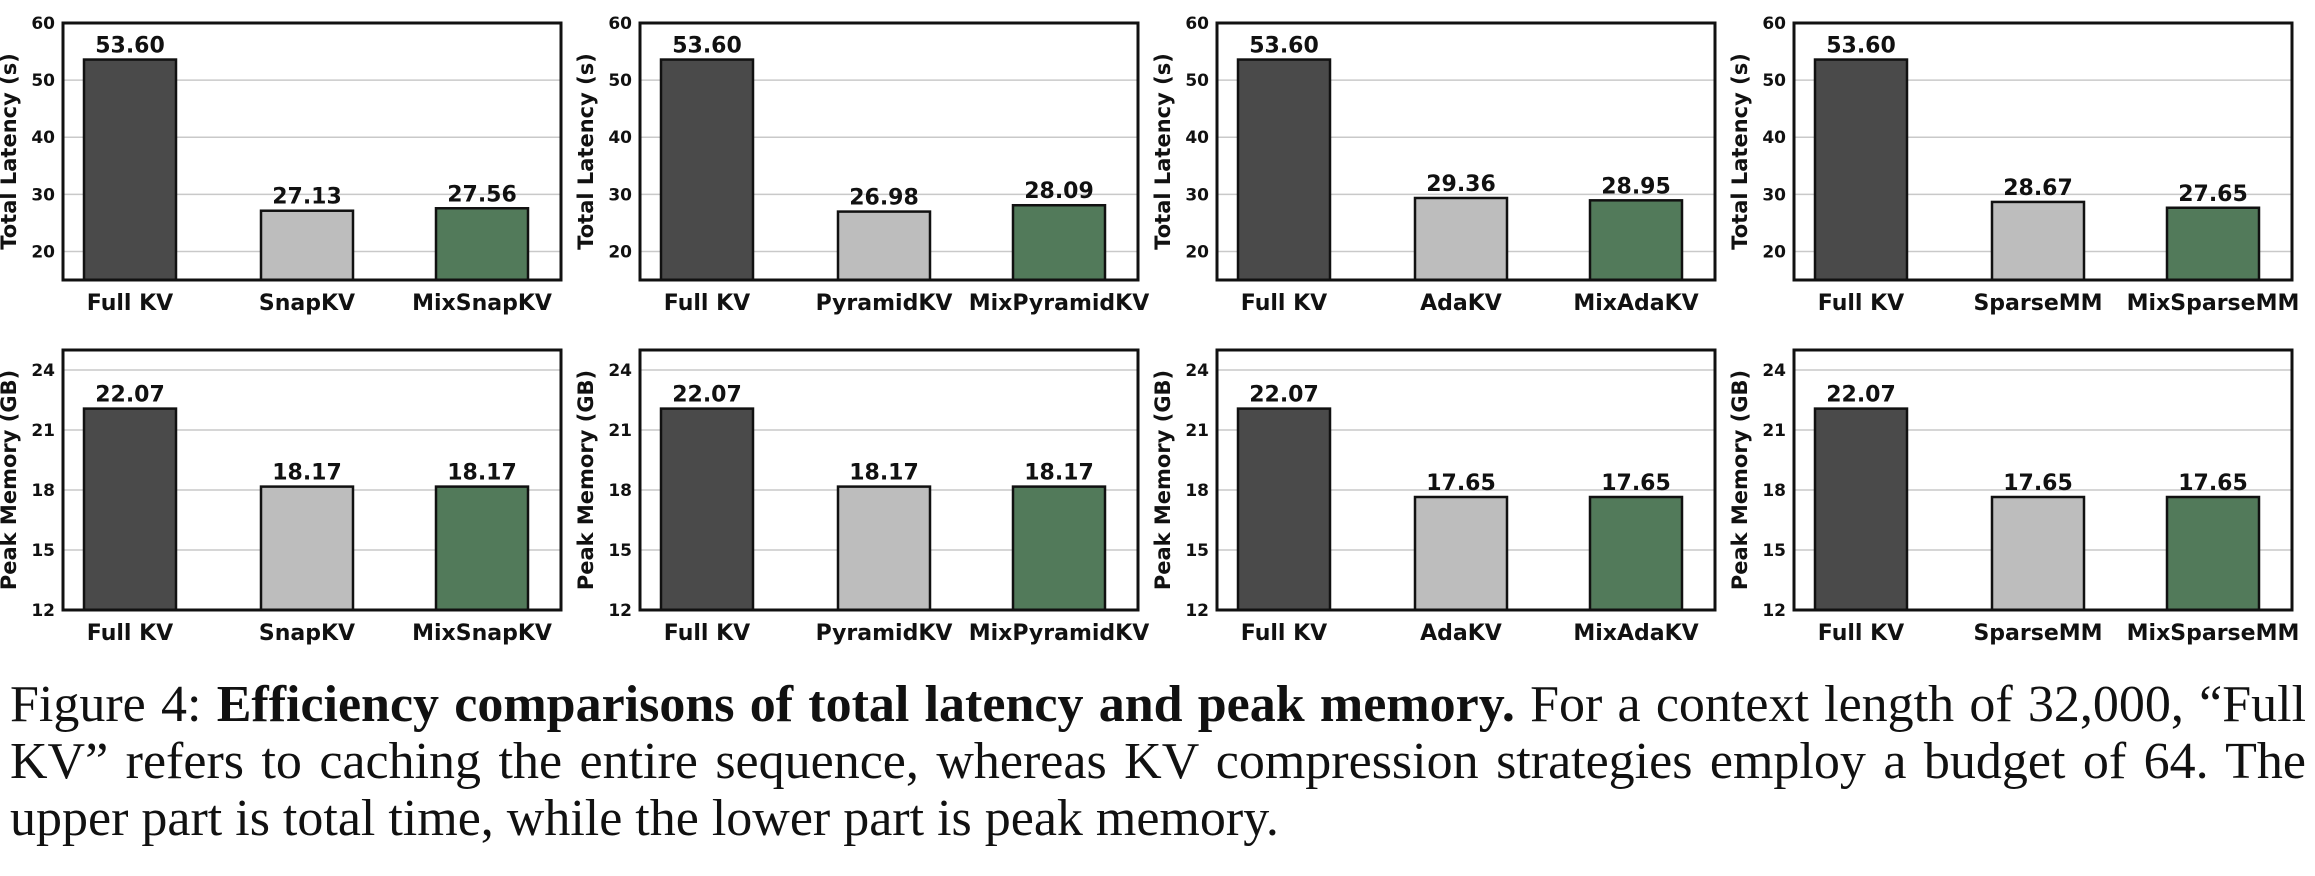 Image resolution: width=2315 pixels, height=876 pixels. What do you see at coordinates (1861, 395) in the screenshot?
I see `chart-8-value-label-1: 22.07` at bounding box center [1861, 395].